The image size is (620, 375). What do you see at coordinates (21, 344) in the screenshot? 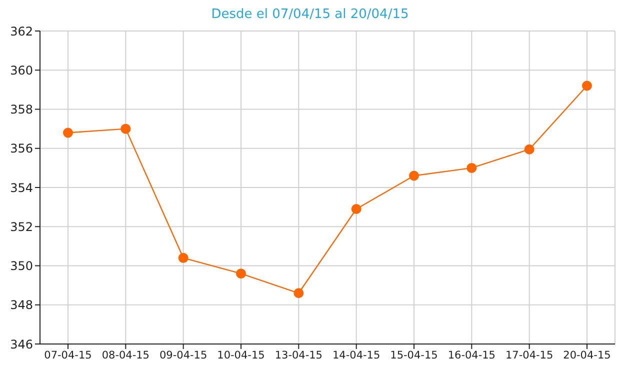
I see `y-tick-label: 346` at bounding box center [21, 344].